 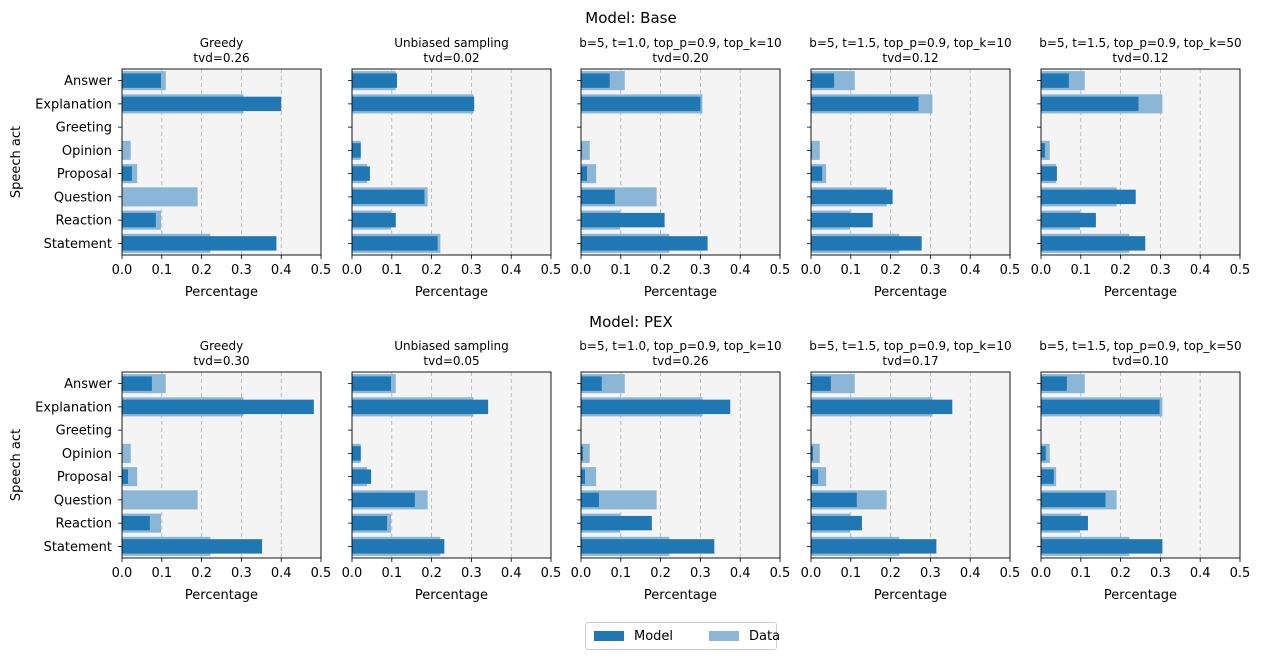 What do you see at coordinates (890, 573) in the screenshot?
I see `xtick-label-r2c4-2: 0.2` at bounding box center [890, 573].